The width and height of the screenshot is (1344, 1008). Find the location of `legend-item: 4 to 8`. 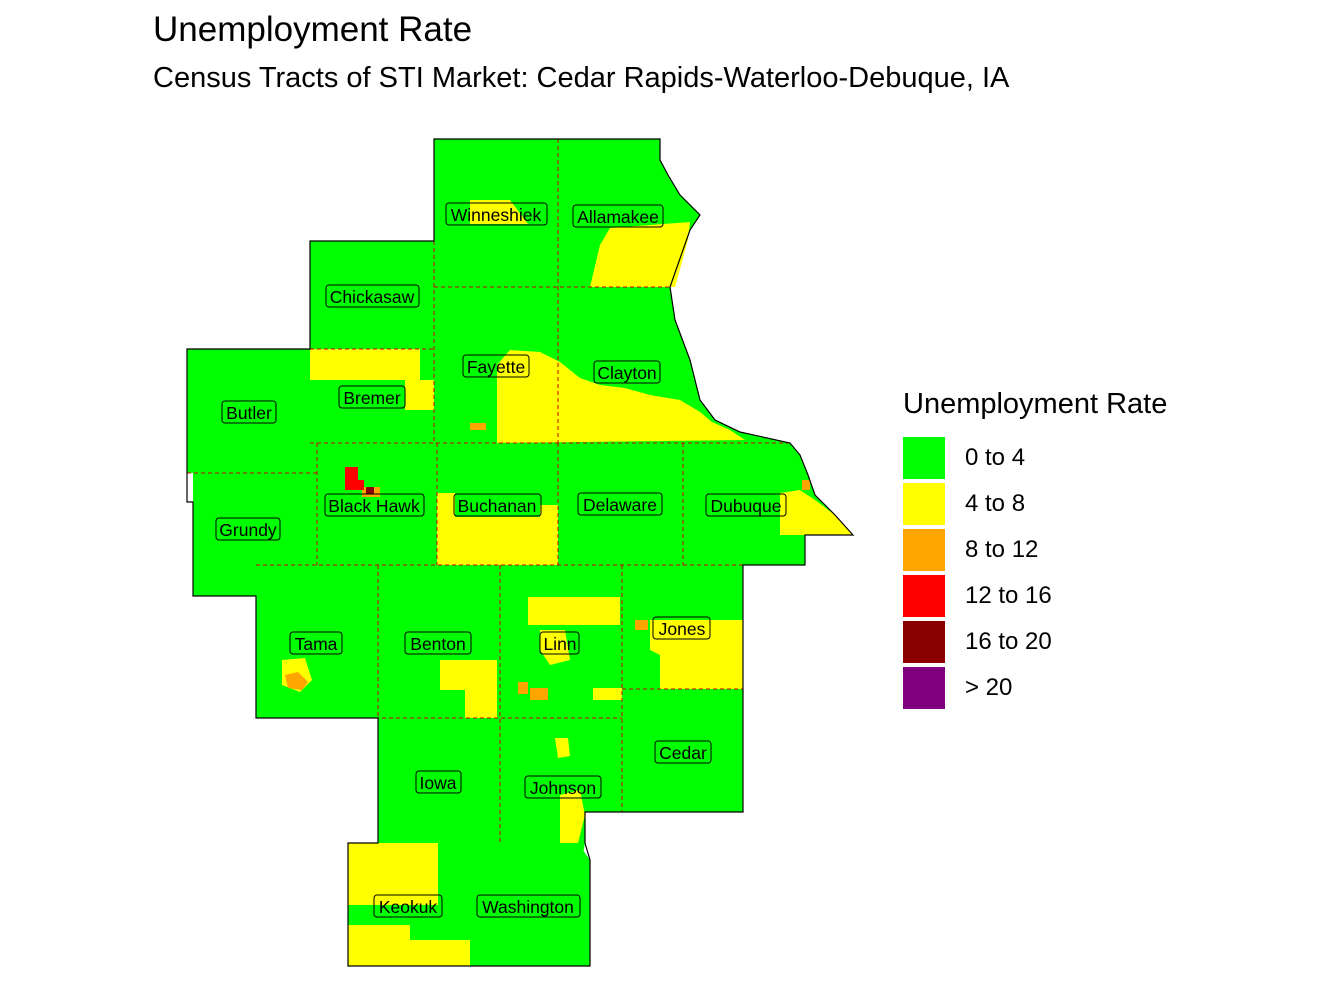

legend-item: 4 to 8 is located at coordinates (1035, 504).